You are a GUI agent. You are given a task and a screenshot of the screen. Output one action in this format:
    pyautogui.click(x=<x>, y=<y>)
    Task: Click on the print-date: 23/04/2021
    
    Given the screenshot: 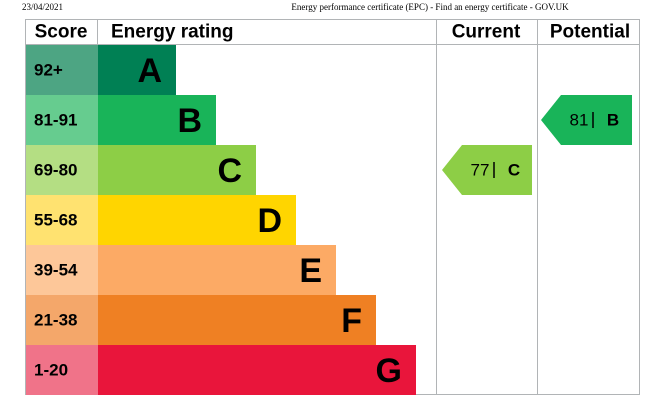 What is the action you would take?
    pyautogui.click(x=42, y=7)
    